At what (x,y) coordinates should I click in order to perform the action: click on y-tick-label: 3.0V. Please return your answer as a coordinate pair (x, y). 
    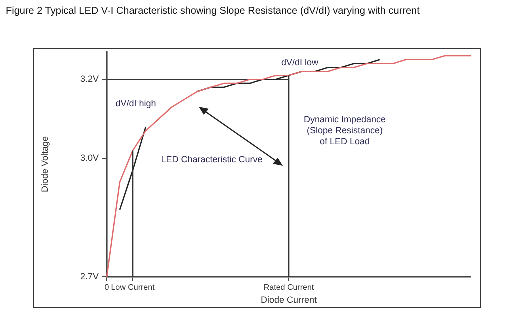
    Looking at the image, I should click on (89, 158).